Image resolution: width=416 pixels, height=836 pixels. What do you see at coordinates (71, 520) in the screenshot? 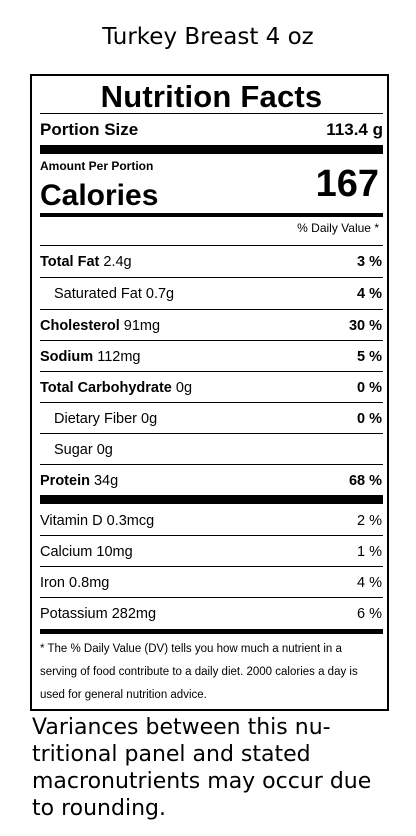
I see `vitamin-name: Vitamin D` at bounding box center [71, 520].